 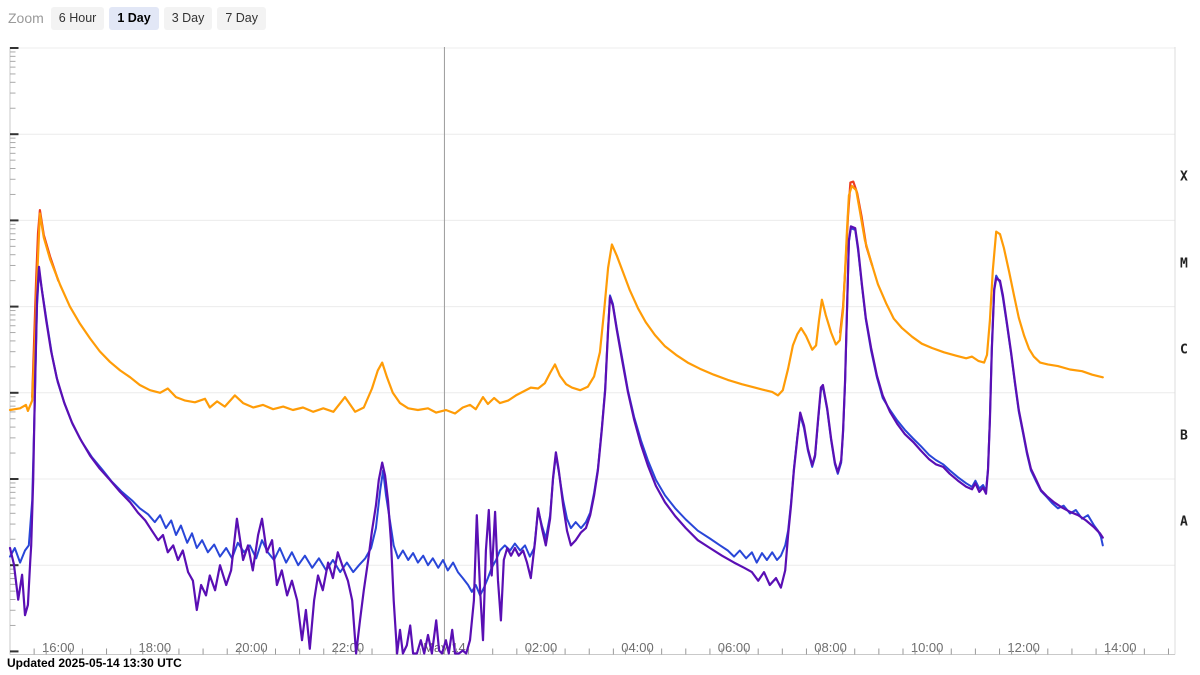 I want to click on flare-class-label-a: A, so click(x=1184, y=522).